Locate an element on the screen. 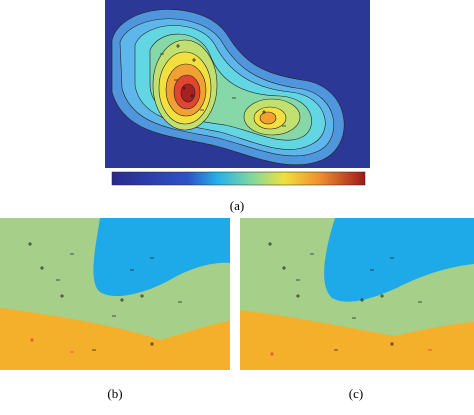 The image size is (474, 415). caption: (a) is located at coordinates (237, 205).